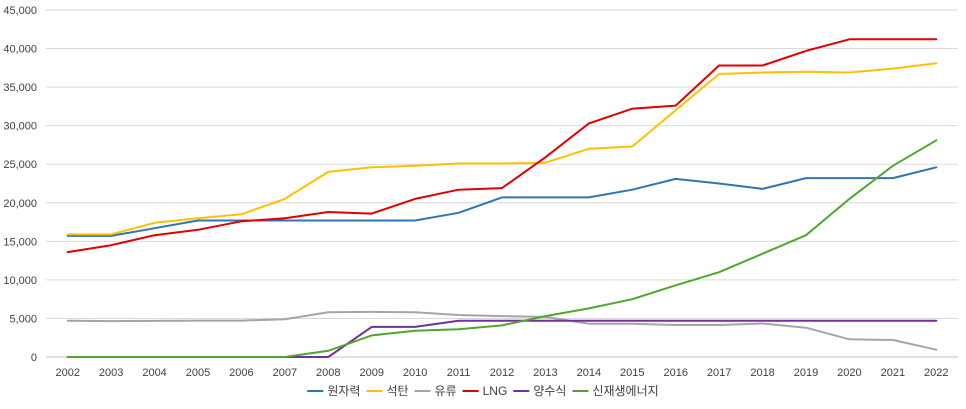  I want to click on y-tick-label: 25,000, so click(20, 165).